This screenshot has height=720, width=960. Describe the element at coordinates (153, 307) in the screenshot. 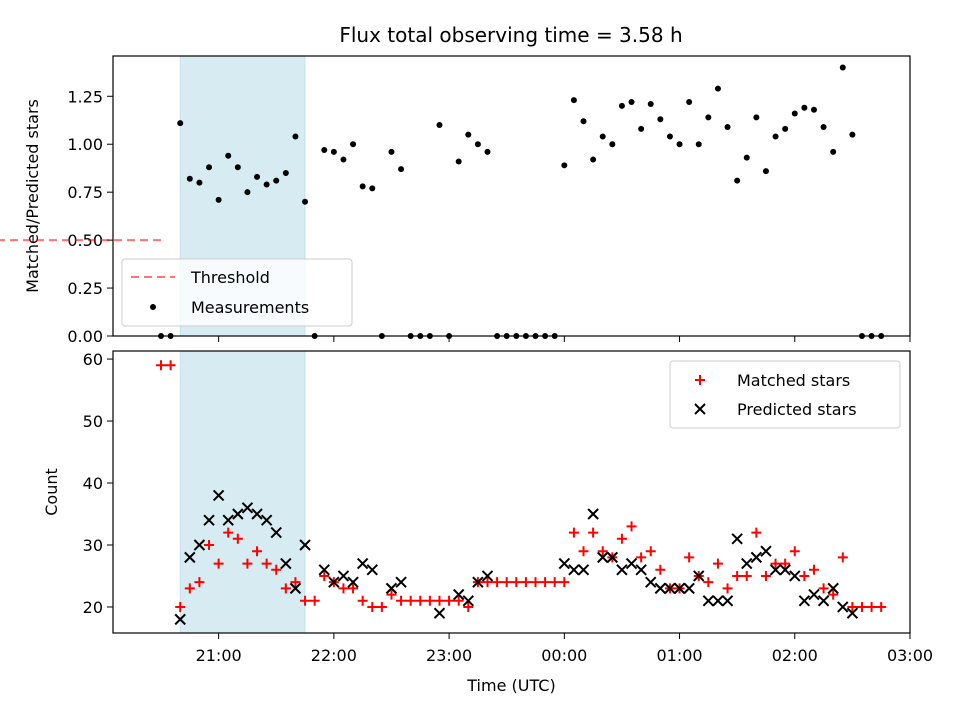

I see `legend-measurement-swatch` at that location.